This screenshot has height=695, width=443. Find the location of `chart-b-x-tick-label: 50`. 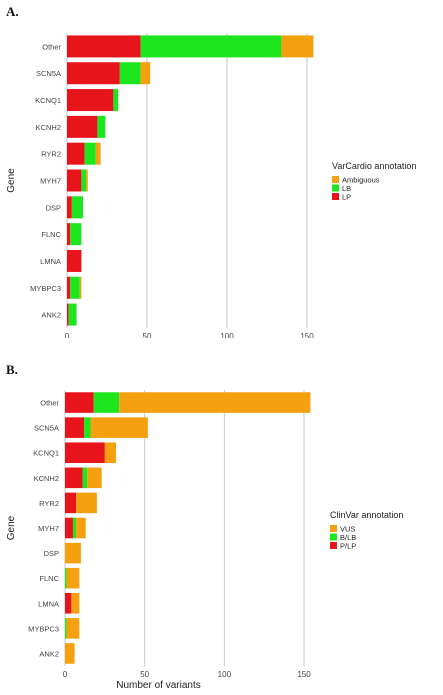

chart-b-x-tick-label: 50 is located at coordinates (144, 674).